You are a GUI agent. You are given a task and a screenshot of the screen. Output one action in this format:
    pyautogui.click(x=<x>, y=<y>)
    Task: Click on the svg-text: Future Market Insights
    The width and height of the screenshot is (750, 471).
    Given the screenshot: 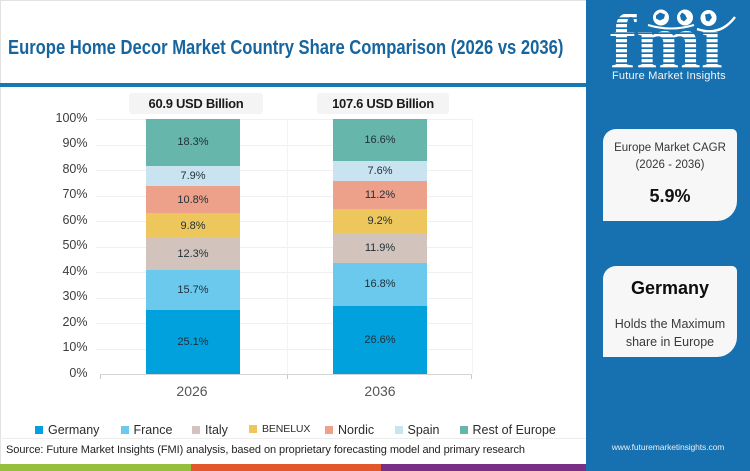 What is the action you would take?
    pyautogui.click(x=669, y=76)
    